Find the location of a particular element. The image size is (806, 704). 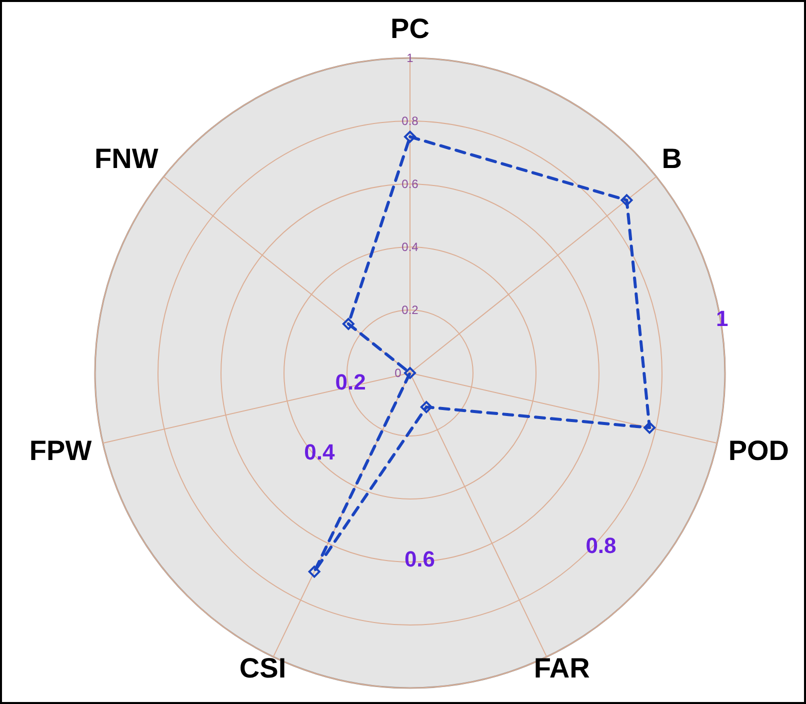

spoke-label: CSI is located at coordinates (262, 668).